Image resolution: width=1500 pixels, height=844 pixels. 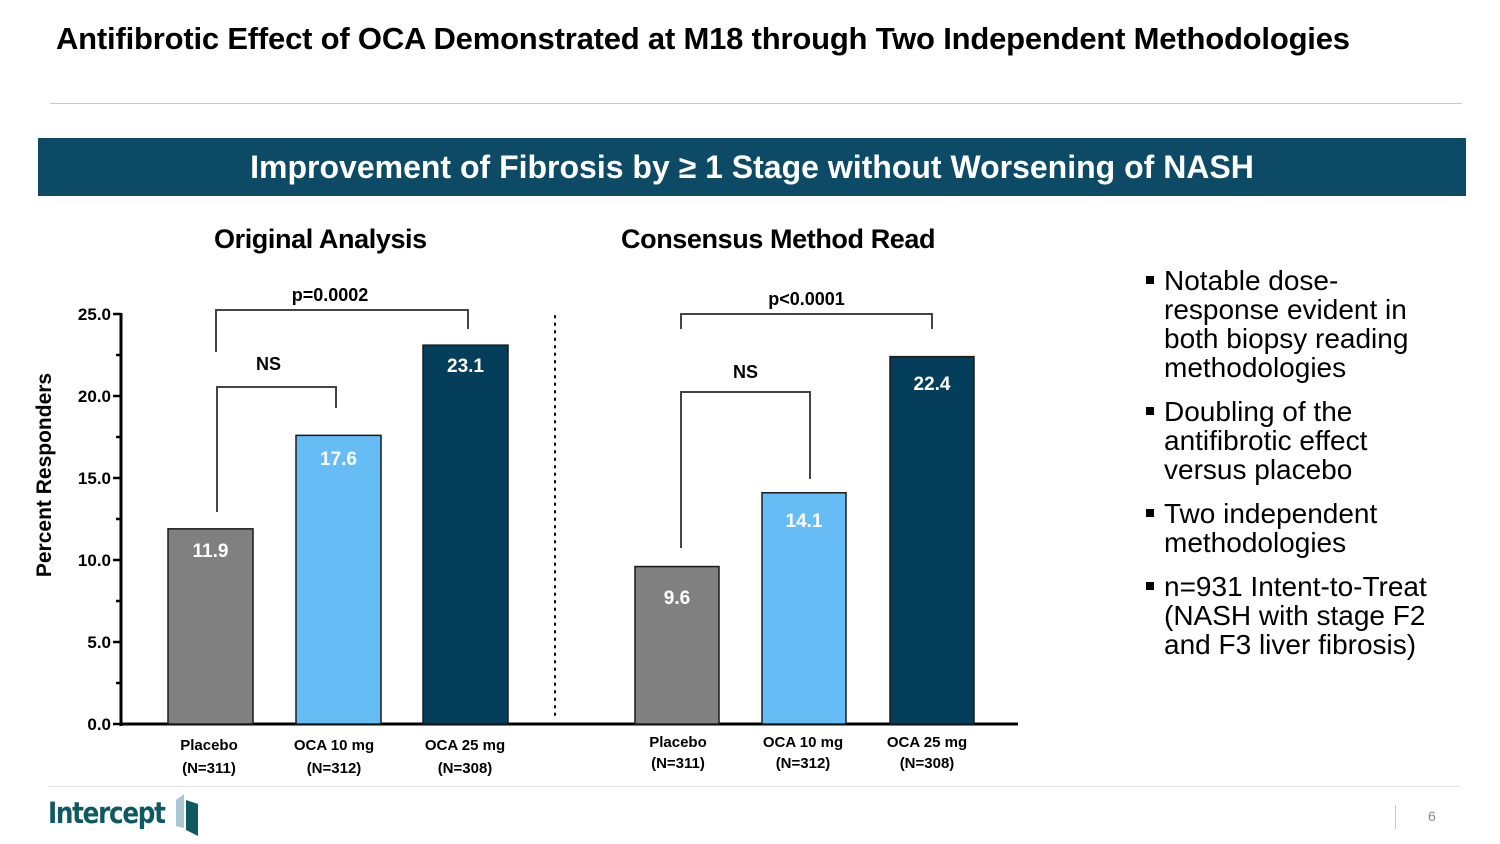 What do you see at coordinates (320, 239) in the screenshot?
I see `chart-title-original: Original Analysis` at bounding box center [320, 239].